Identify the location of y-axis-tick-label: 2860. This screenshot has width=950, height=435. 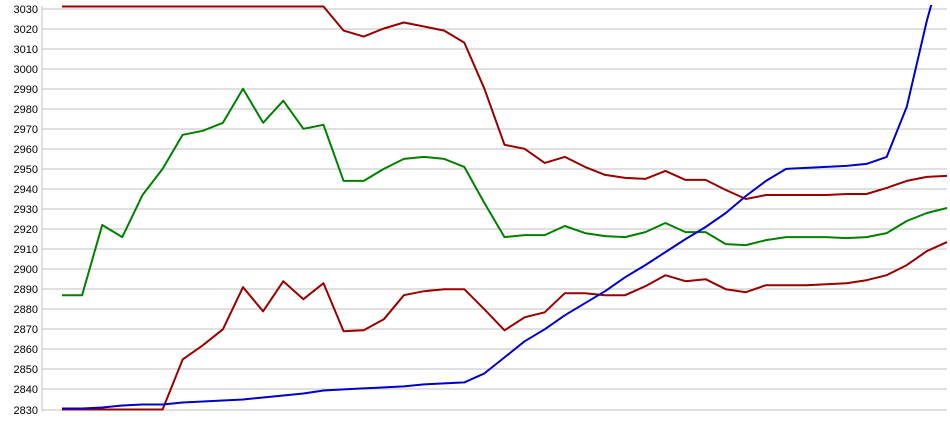
(26, 350).